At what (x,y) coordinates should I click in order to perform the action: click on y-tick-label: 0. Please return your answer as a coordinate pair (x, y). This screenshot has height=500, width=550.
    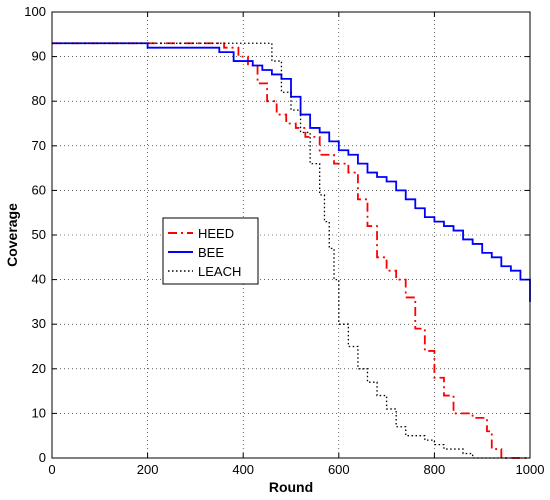
    Looking at the image, I should click on (42, 457).